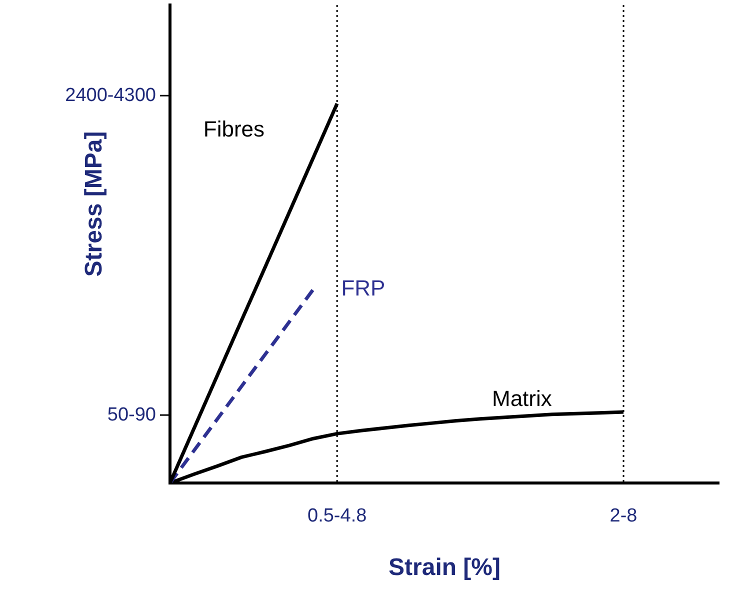 The width and height of the screenshot is (741, 597). Describe the element at coordinates (363, 288) in the screenshot. I see `series-label: FRP` at that location.